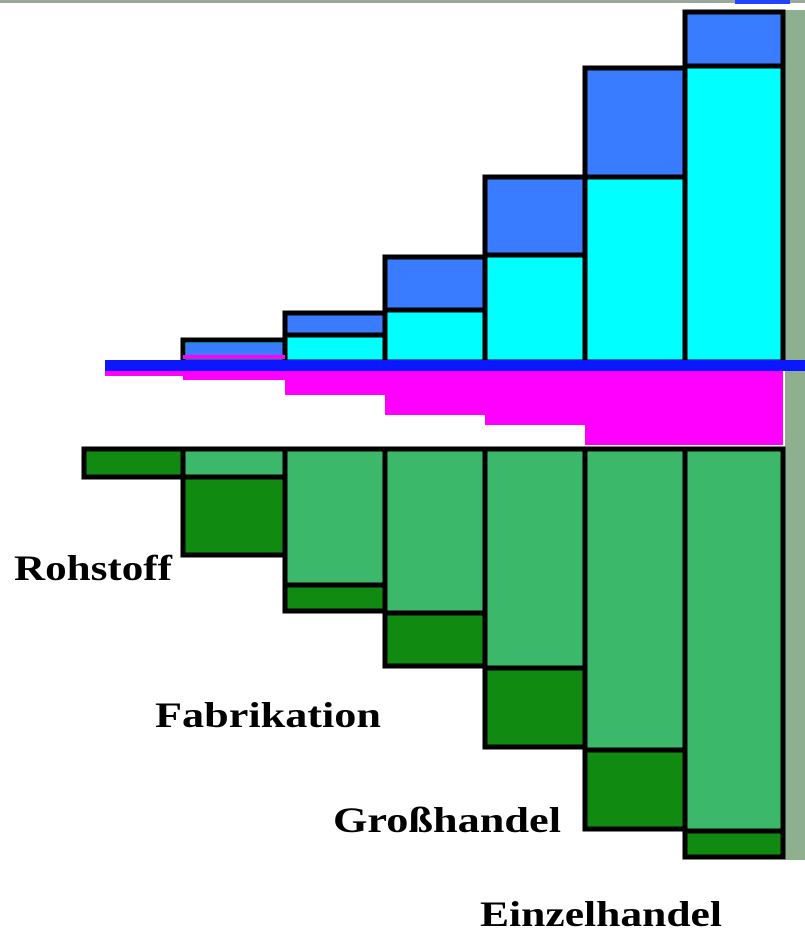 This screenshot has height=931, width=805. I want to click on top-border, so click(402, 1).